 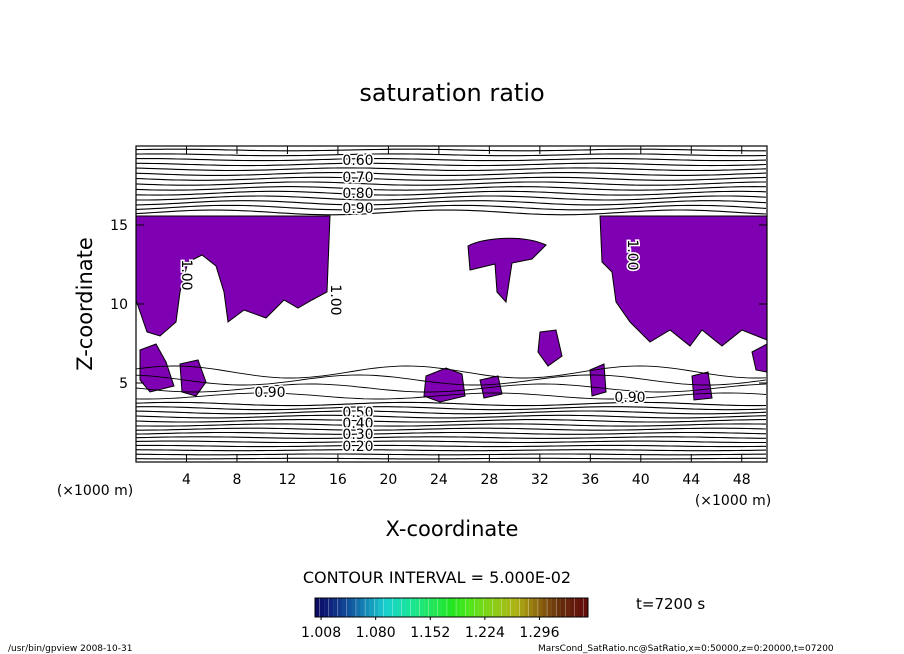 What do you see at coordinates (670, 604) in the screenshot?
I see `time-label: t=7200 s` at bounding box center [670, 604].